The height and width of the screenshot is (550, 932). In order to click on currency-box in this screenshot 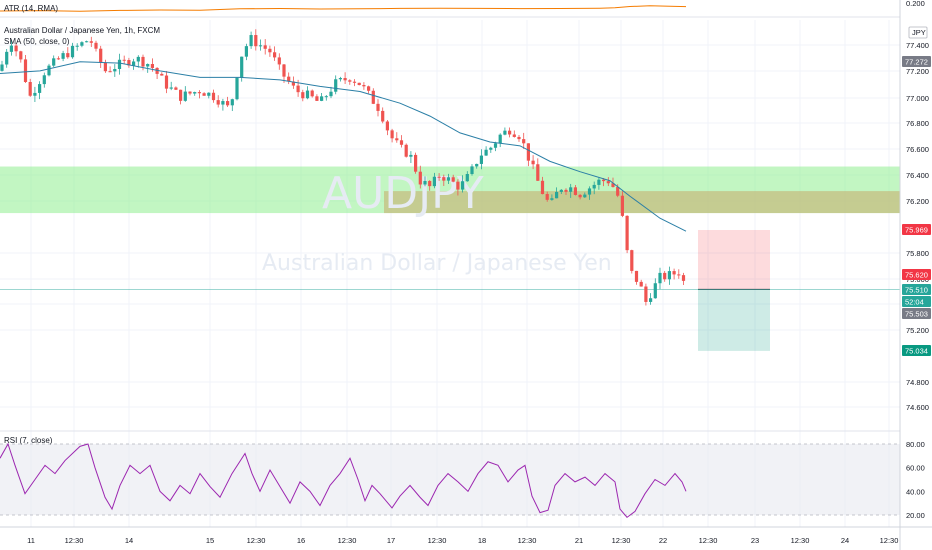, I will do `click(918, 32)`.